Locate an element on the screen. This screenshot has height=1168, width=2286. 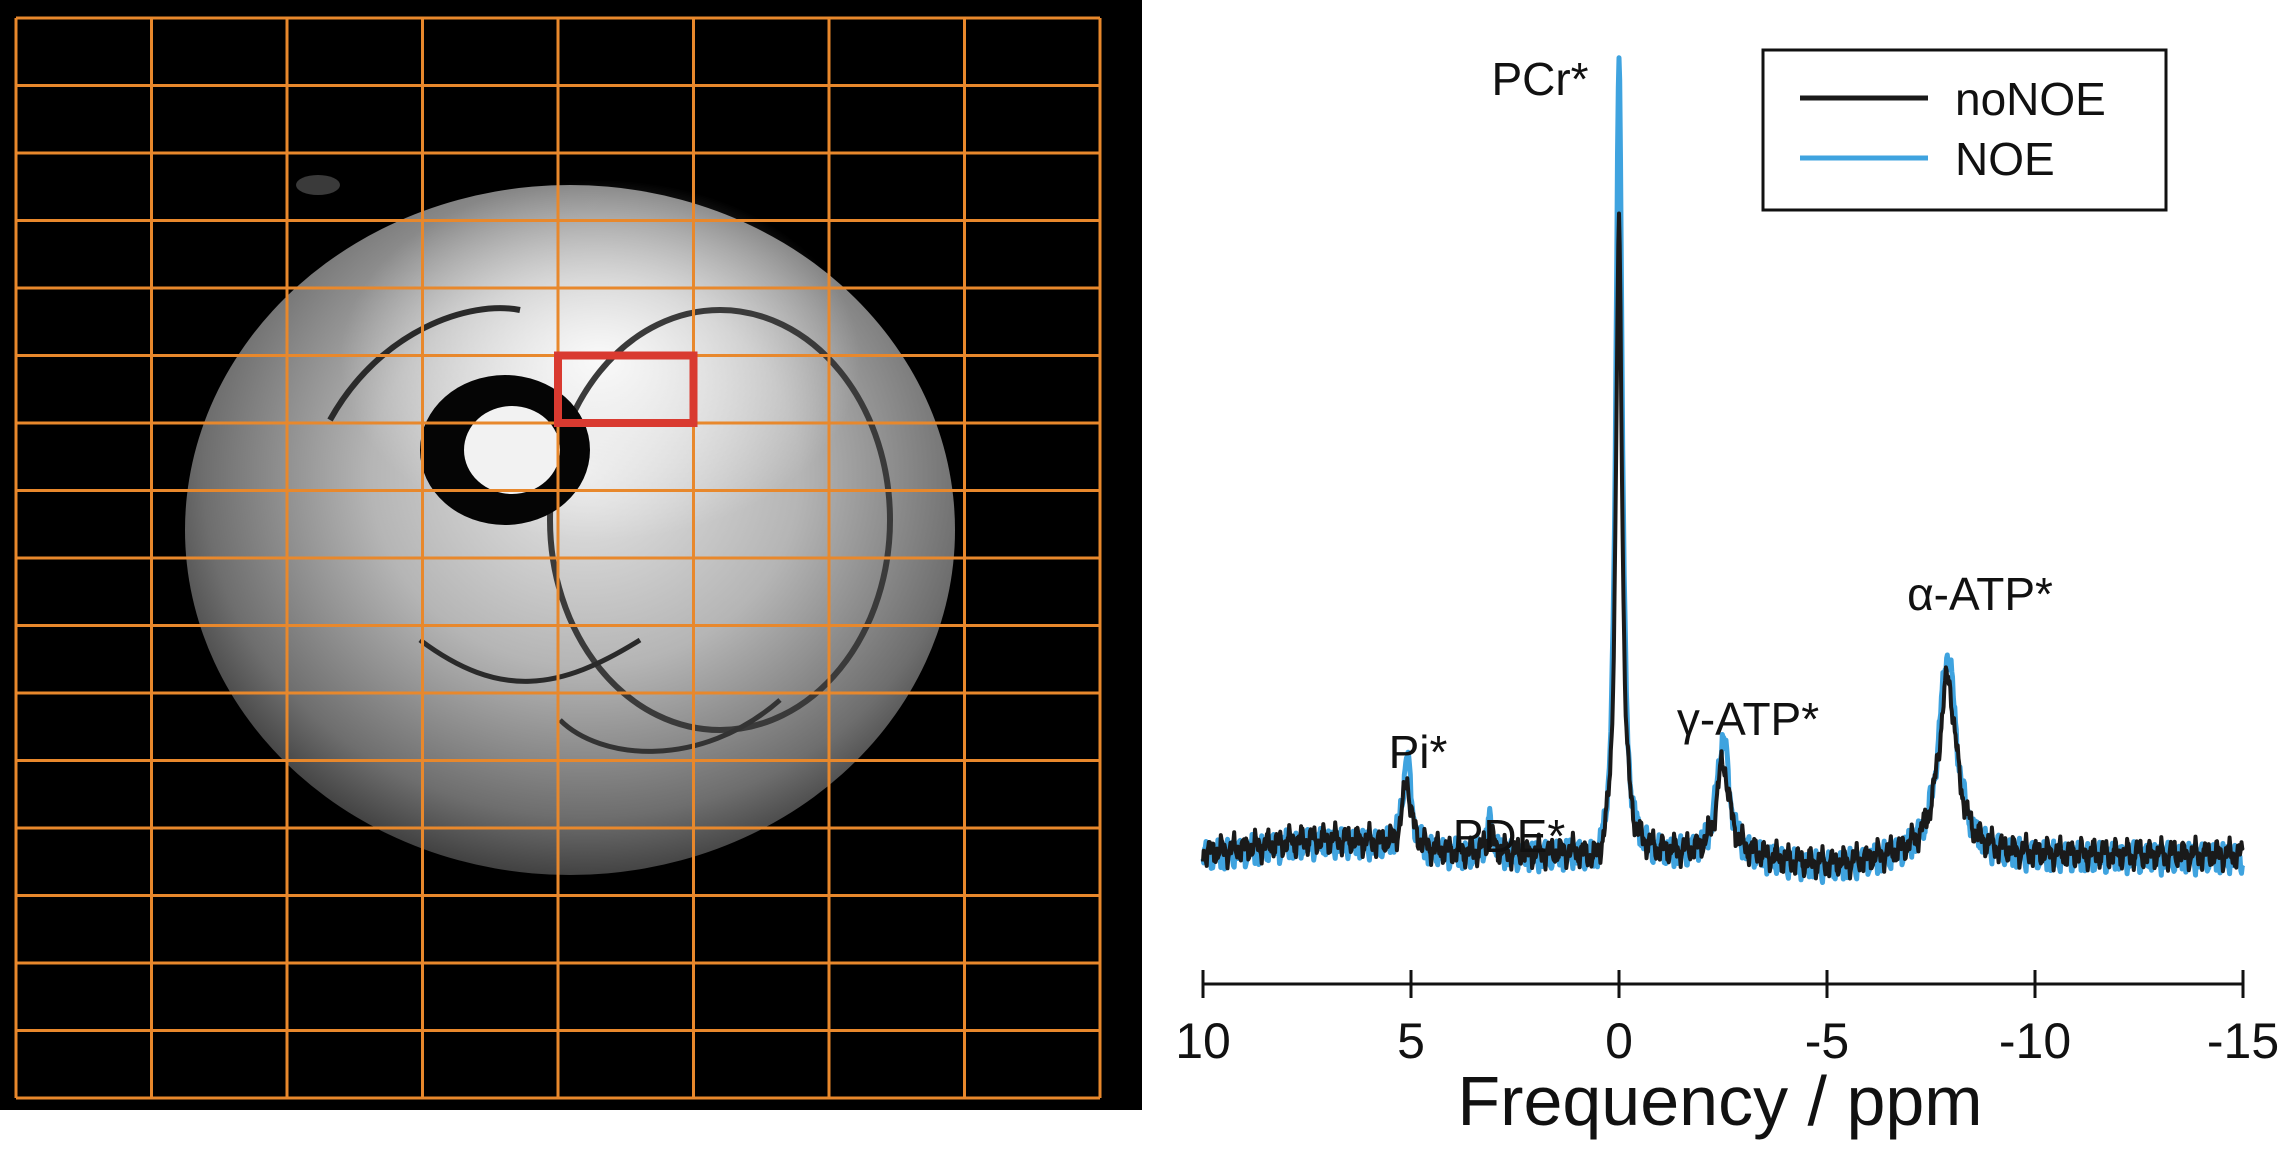
x-axis: 10 5 0 -5 -10 -15 Frequency / ppm is located at coordinates (1727, 1055).